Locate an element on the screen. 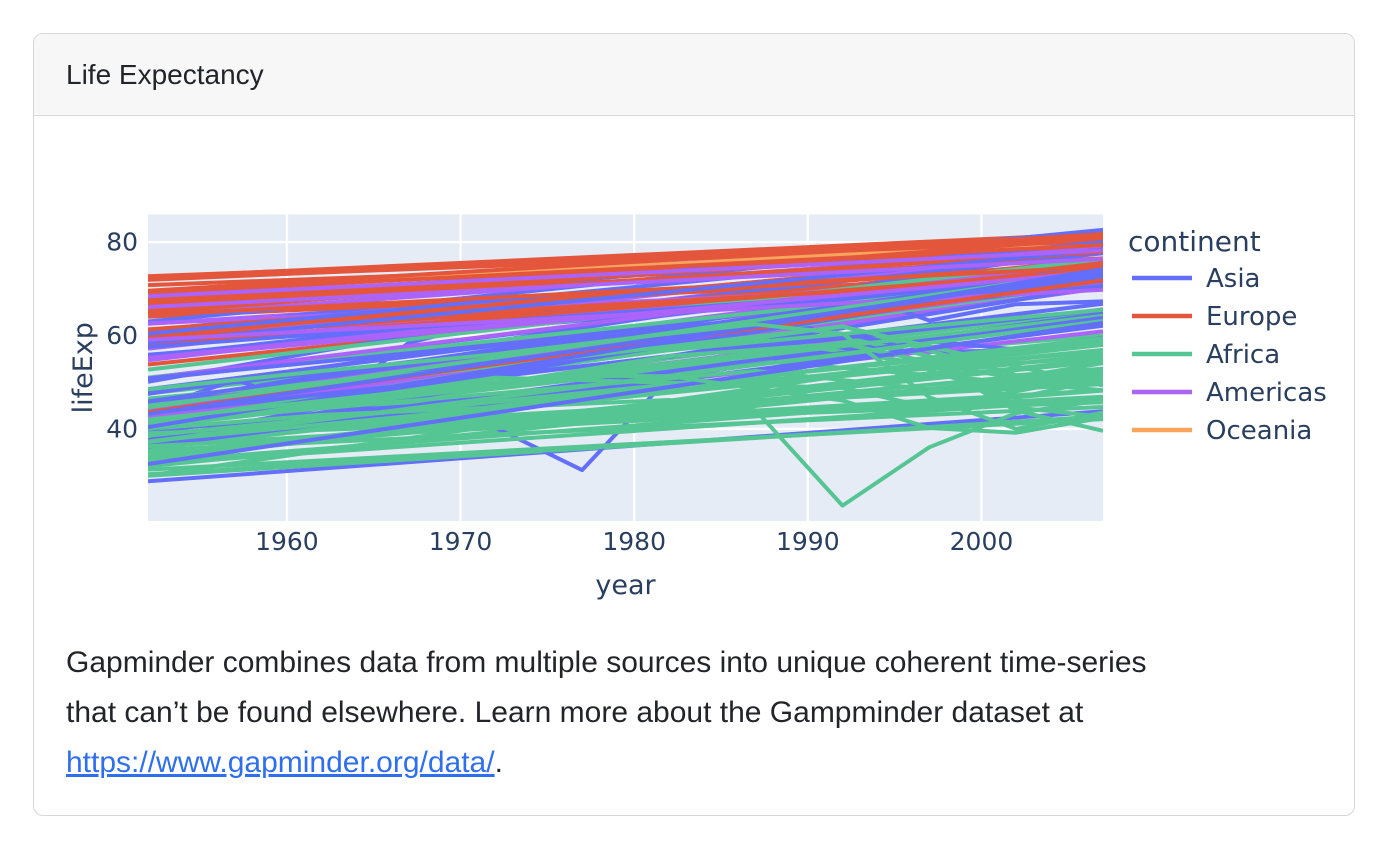 This screenshot has width=1388, height=849. y-axis-title: lifeExp is located at coordinates (83, 367).